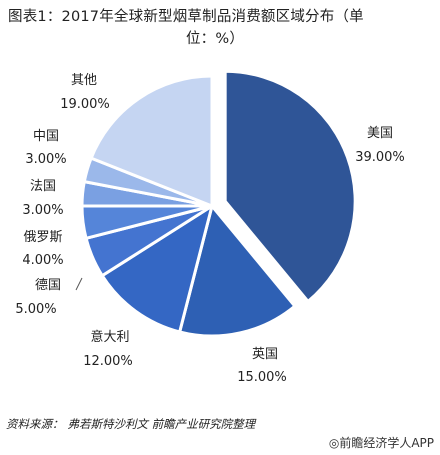 This screenshot has height=455, width=440. I want to click on source-note: 资料来源： 弗若斯特沙利文 前瞻产业研究院整理, so click(132, 424).